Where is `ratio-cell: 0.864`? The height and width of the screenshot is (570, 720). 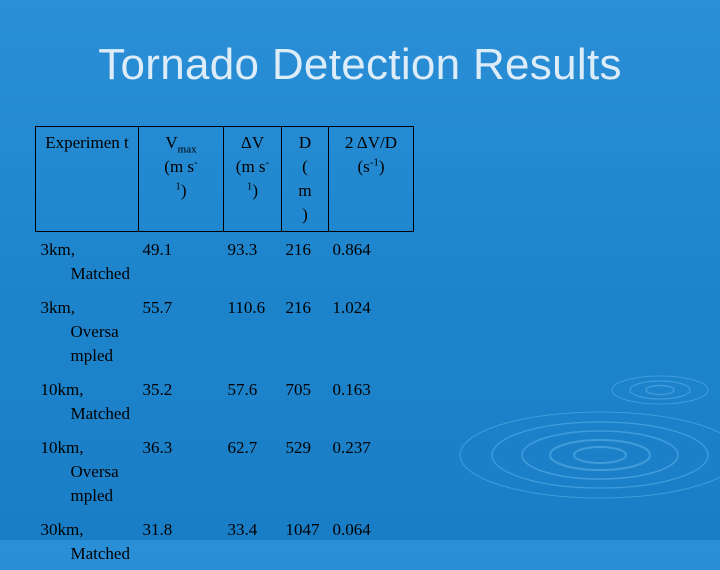 ratio-cell: 0.864 is located at coordinates (351, 249).